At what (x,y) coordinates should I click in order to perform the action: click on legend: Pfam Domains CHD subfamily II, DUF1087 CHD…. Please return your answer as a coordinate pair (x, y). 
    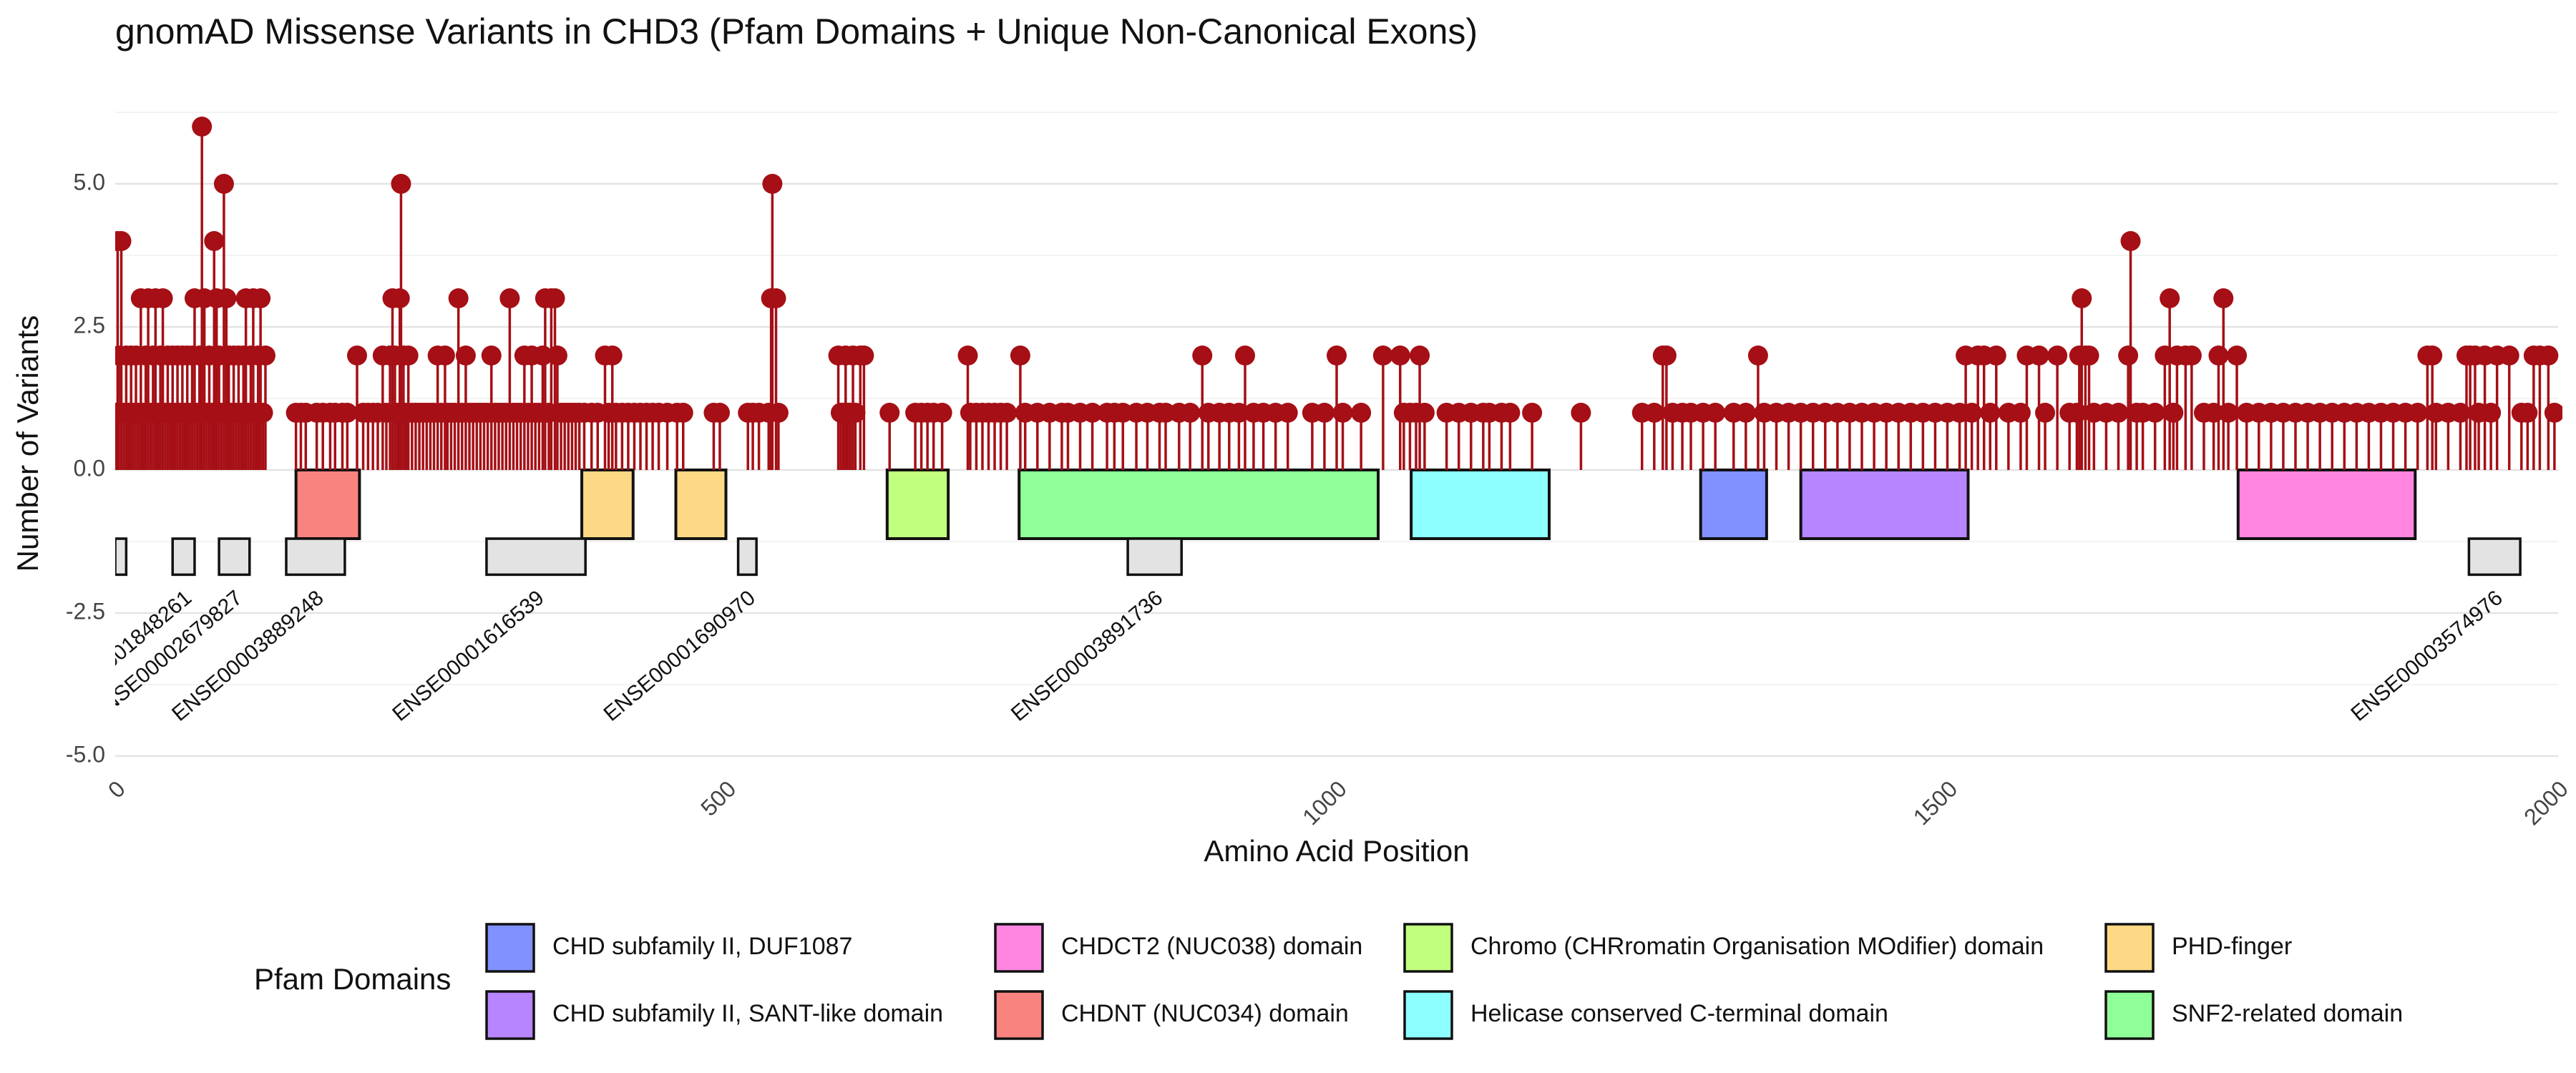
    Looking at the image, I should click on (1328, 981).